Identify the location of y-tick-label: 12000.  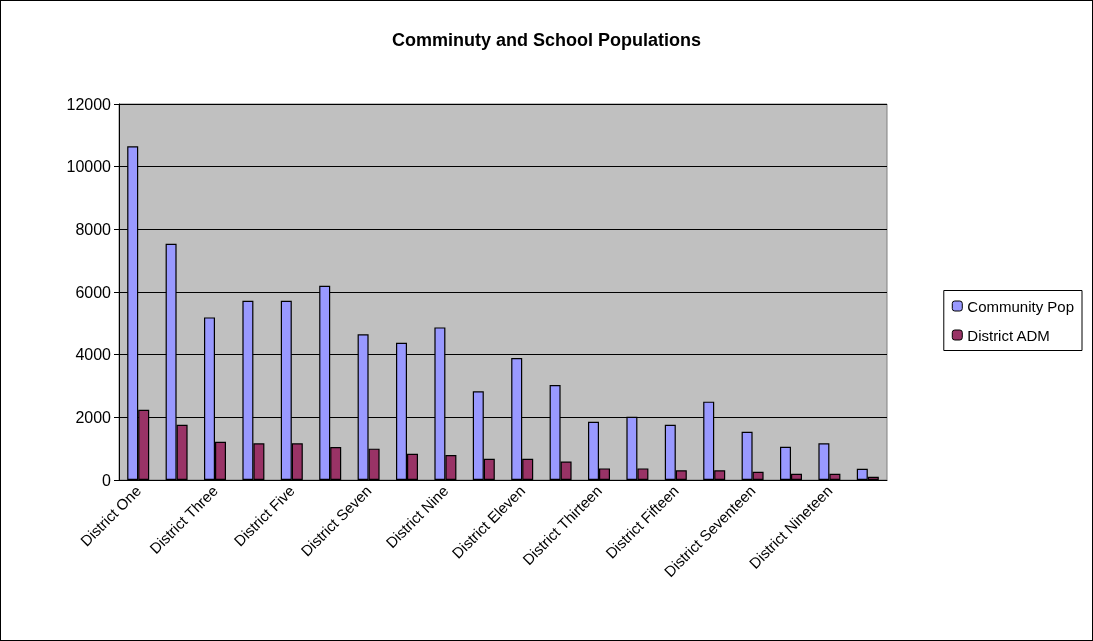
(89, 104).